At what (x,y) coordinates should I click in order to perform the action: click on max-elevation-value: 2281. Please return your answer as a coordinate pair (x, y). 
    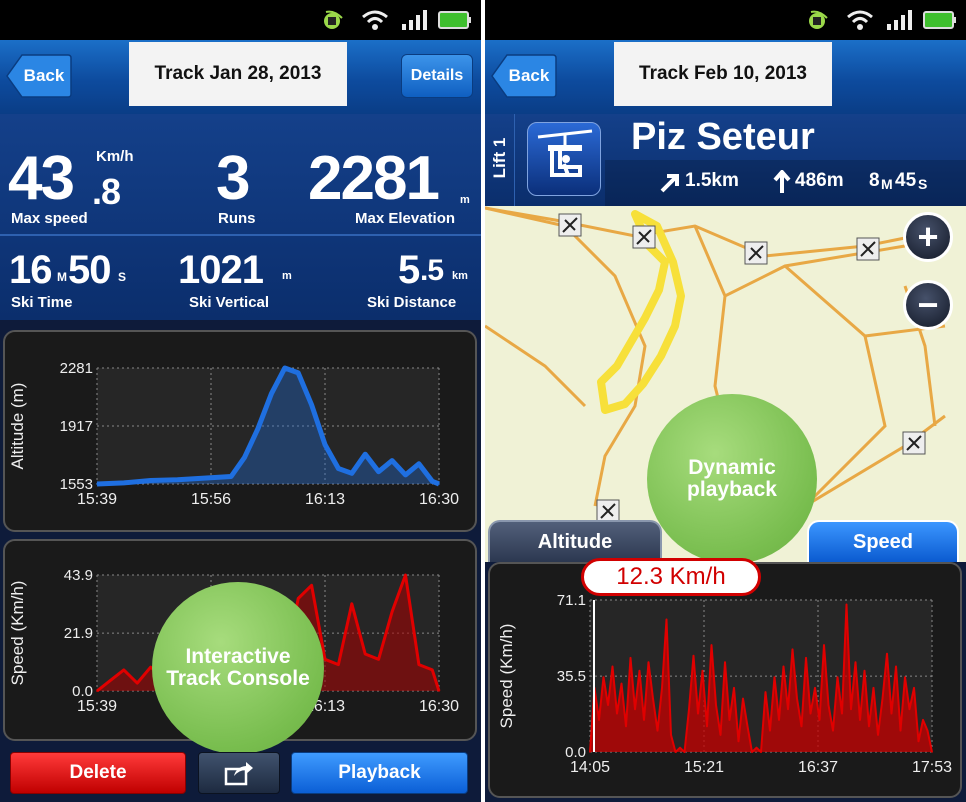
    Looking at the image, I should click on (374, 178).